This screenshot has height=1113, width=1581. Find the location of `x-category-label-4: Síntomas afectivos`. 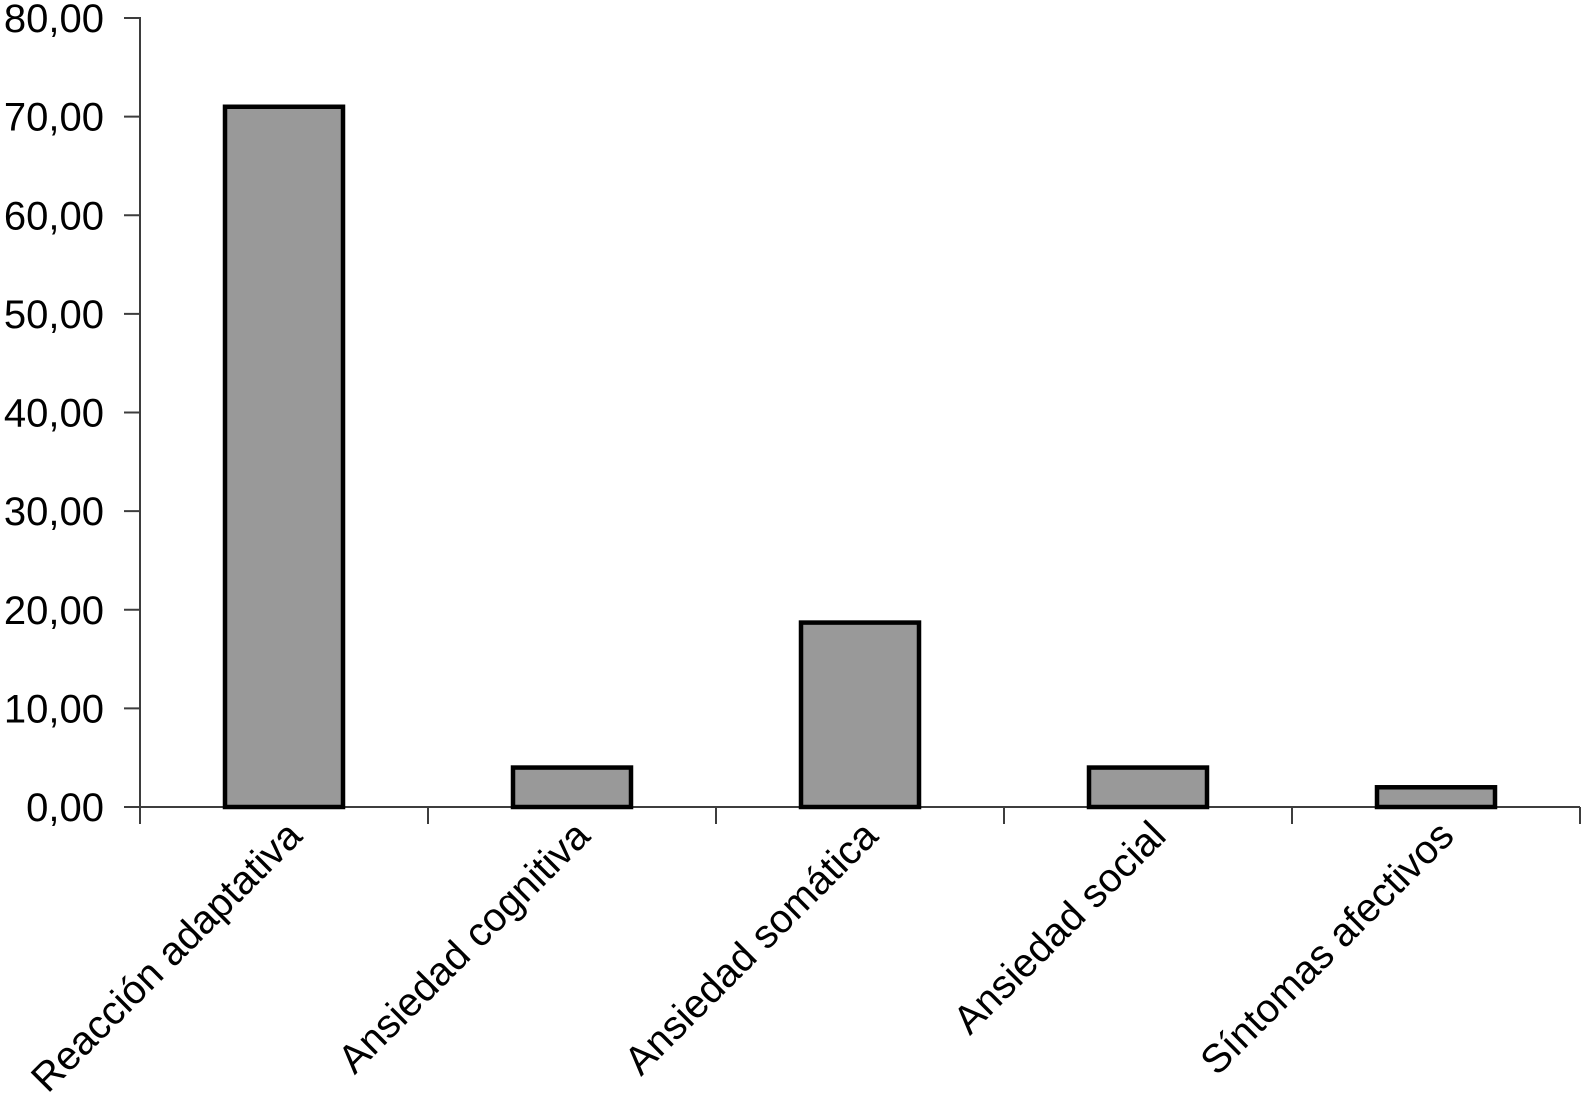

x-category-label-4: Síntomas afectivos is located at coordinates (1327, 948).